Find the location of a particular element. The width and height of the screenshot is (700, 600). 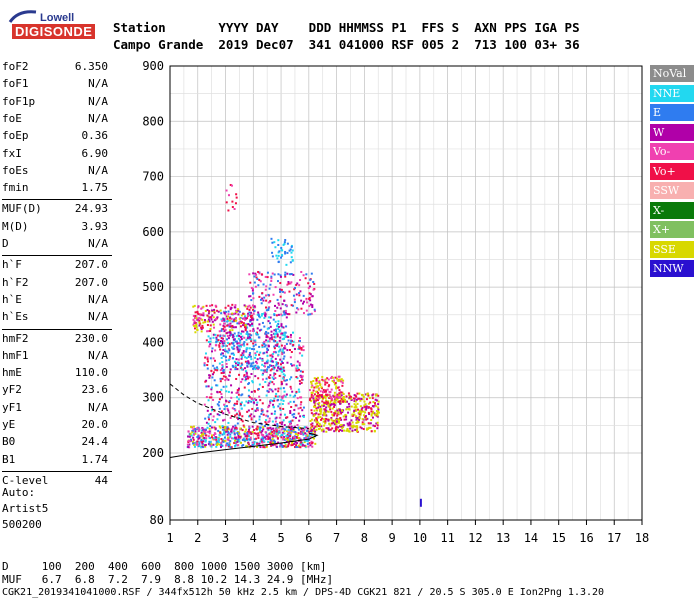

param-row: h`F2 207.0 is located at coordinates (55, 282).